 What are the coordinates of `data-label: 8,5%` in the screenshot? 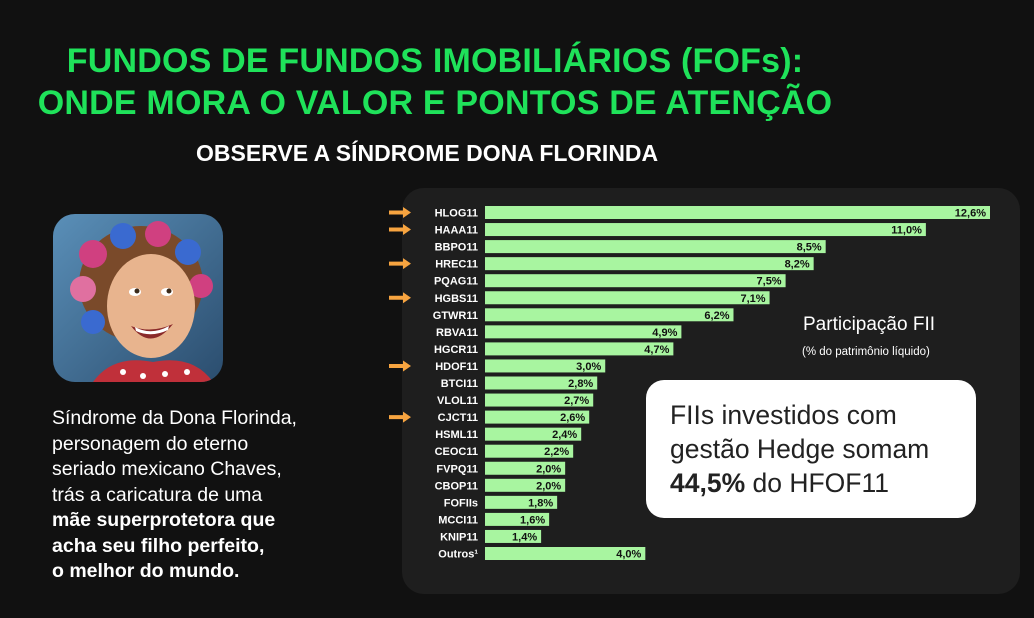 It's located at (809, 248).